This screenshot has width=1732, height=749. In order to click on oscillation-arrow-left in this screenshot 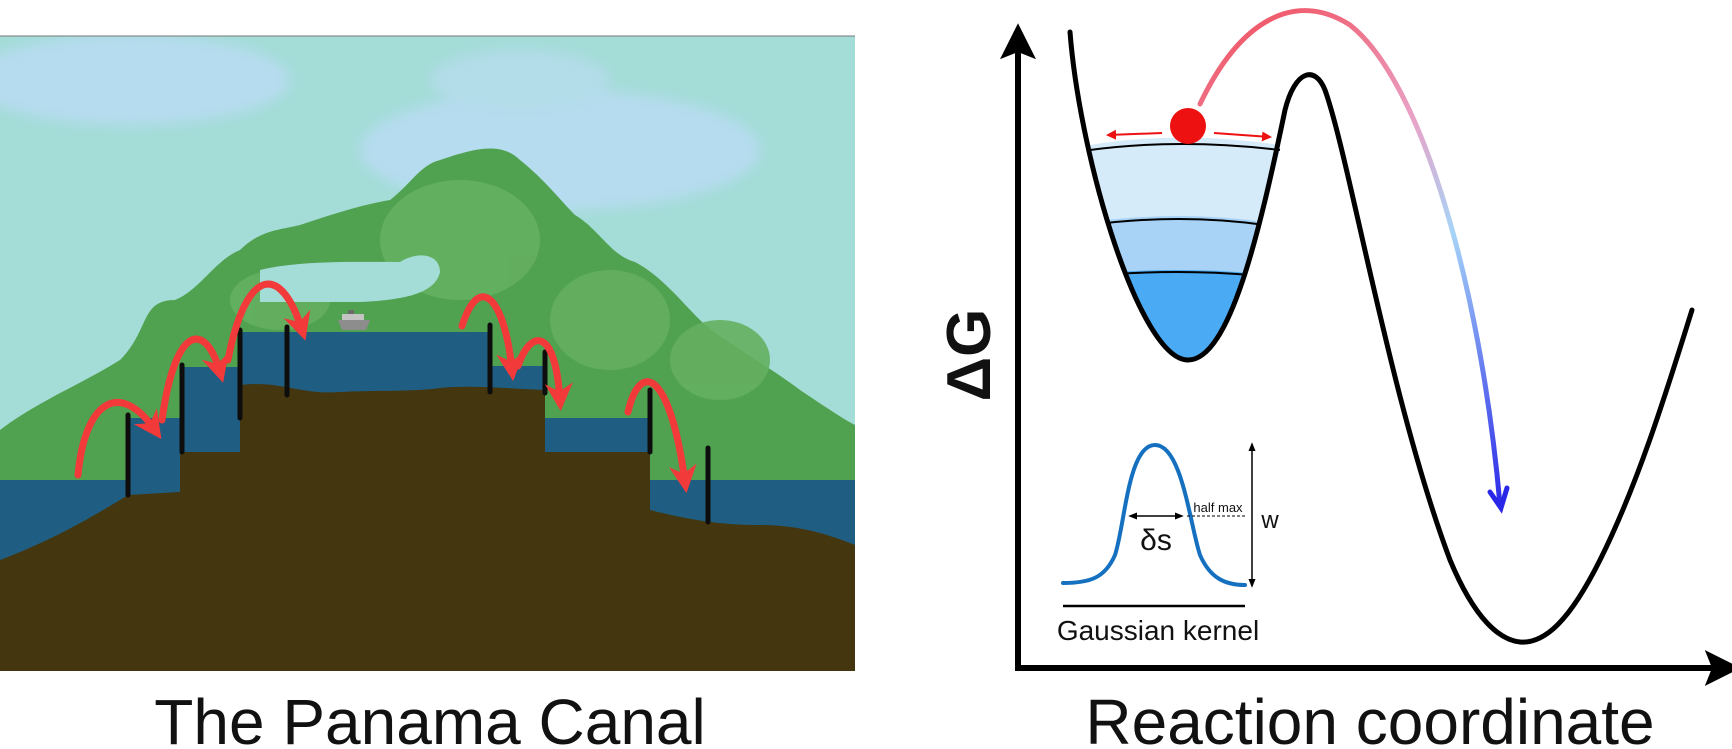, I will do `click(1134, 134)`.